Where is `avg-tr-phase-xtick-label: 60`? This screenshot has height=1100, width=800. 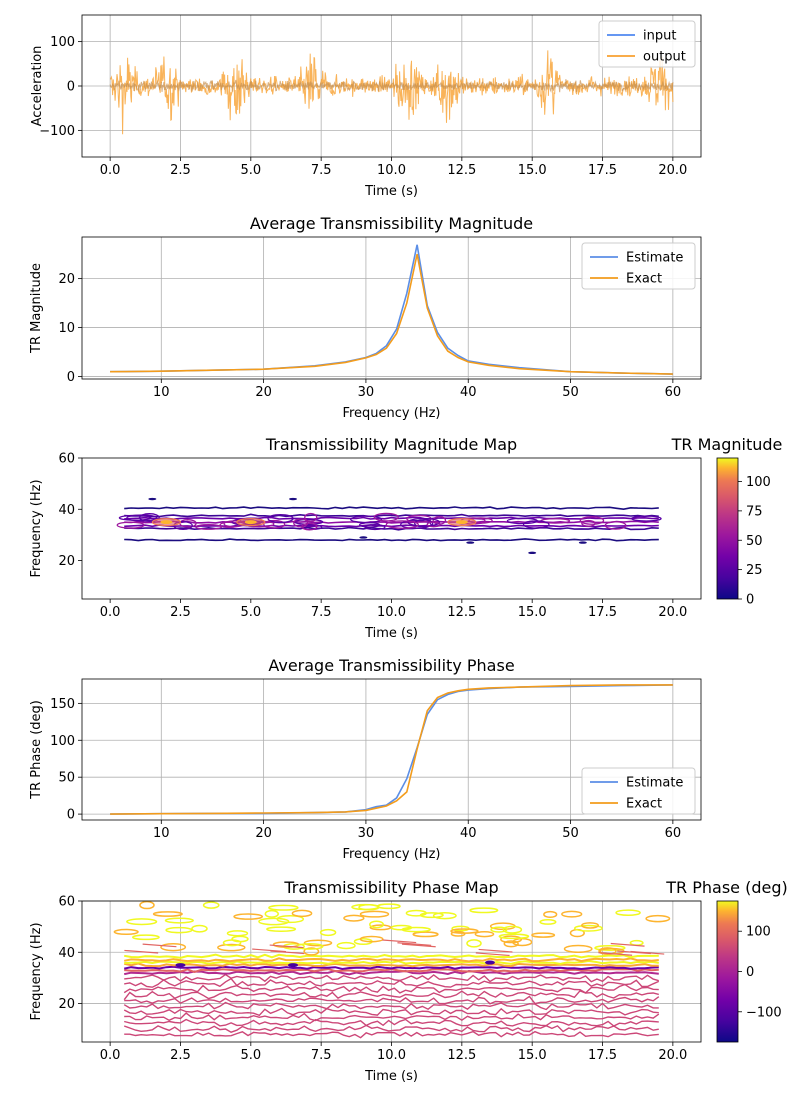 avg-tr-phase-xtick-label: 60 is located at coordinates (673, 833).